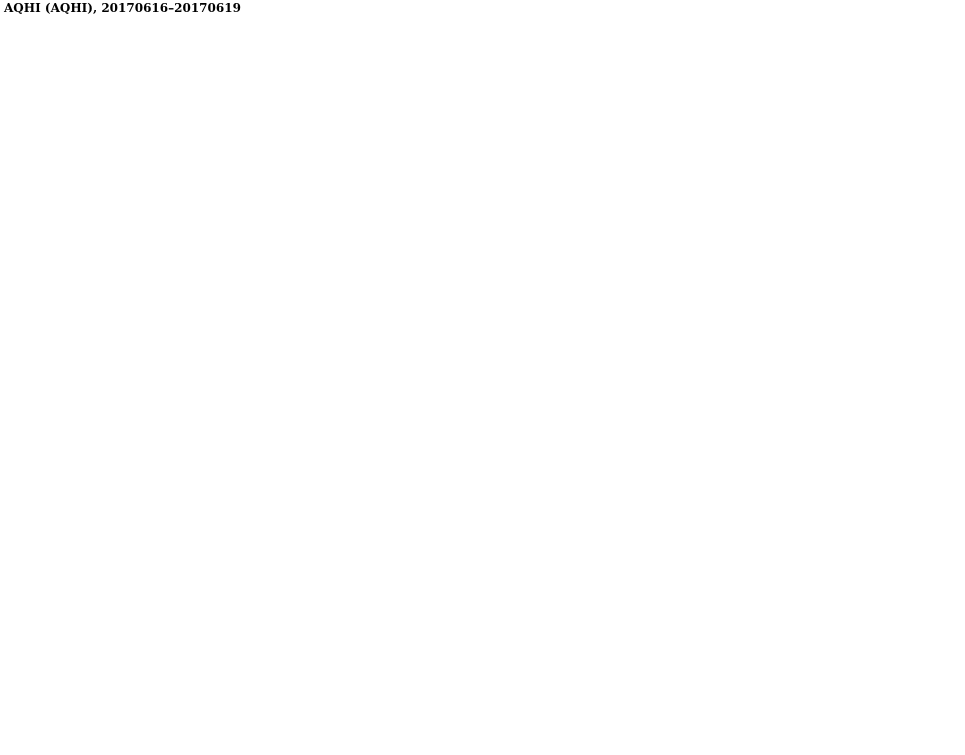 This screenshot has height=755, width=965. Describe the element at coordinates (122, 8) in the screenshot. I see `page-title: AQHI (AQHI), 20170616–20170619` at that location.